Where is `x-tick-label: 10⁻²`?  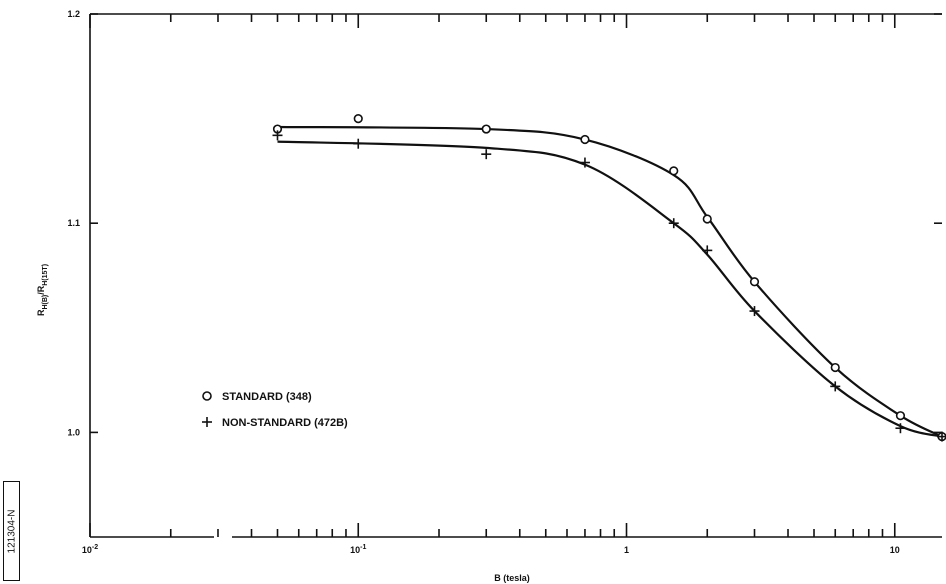
x-tick-label: 10⁻² is located at coordinates (90, 549).